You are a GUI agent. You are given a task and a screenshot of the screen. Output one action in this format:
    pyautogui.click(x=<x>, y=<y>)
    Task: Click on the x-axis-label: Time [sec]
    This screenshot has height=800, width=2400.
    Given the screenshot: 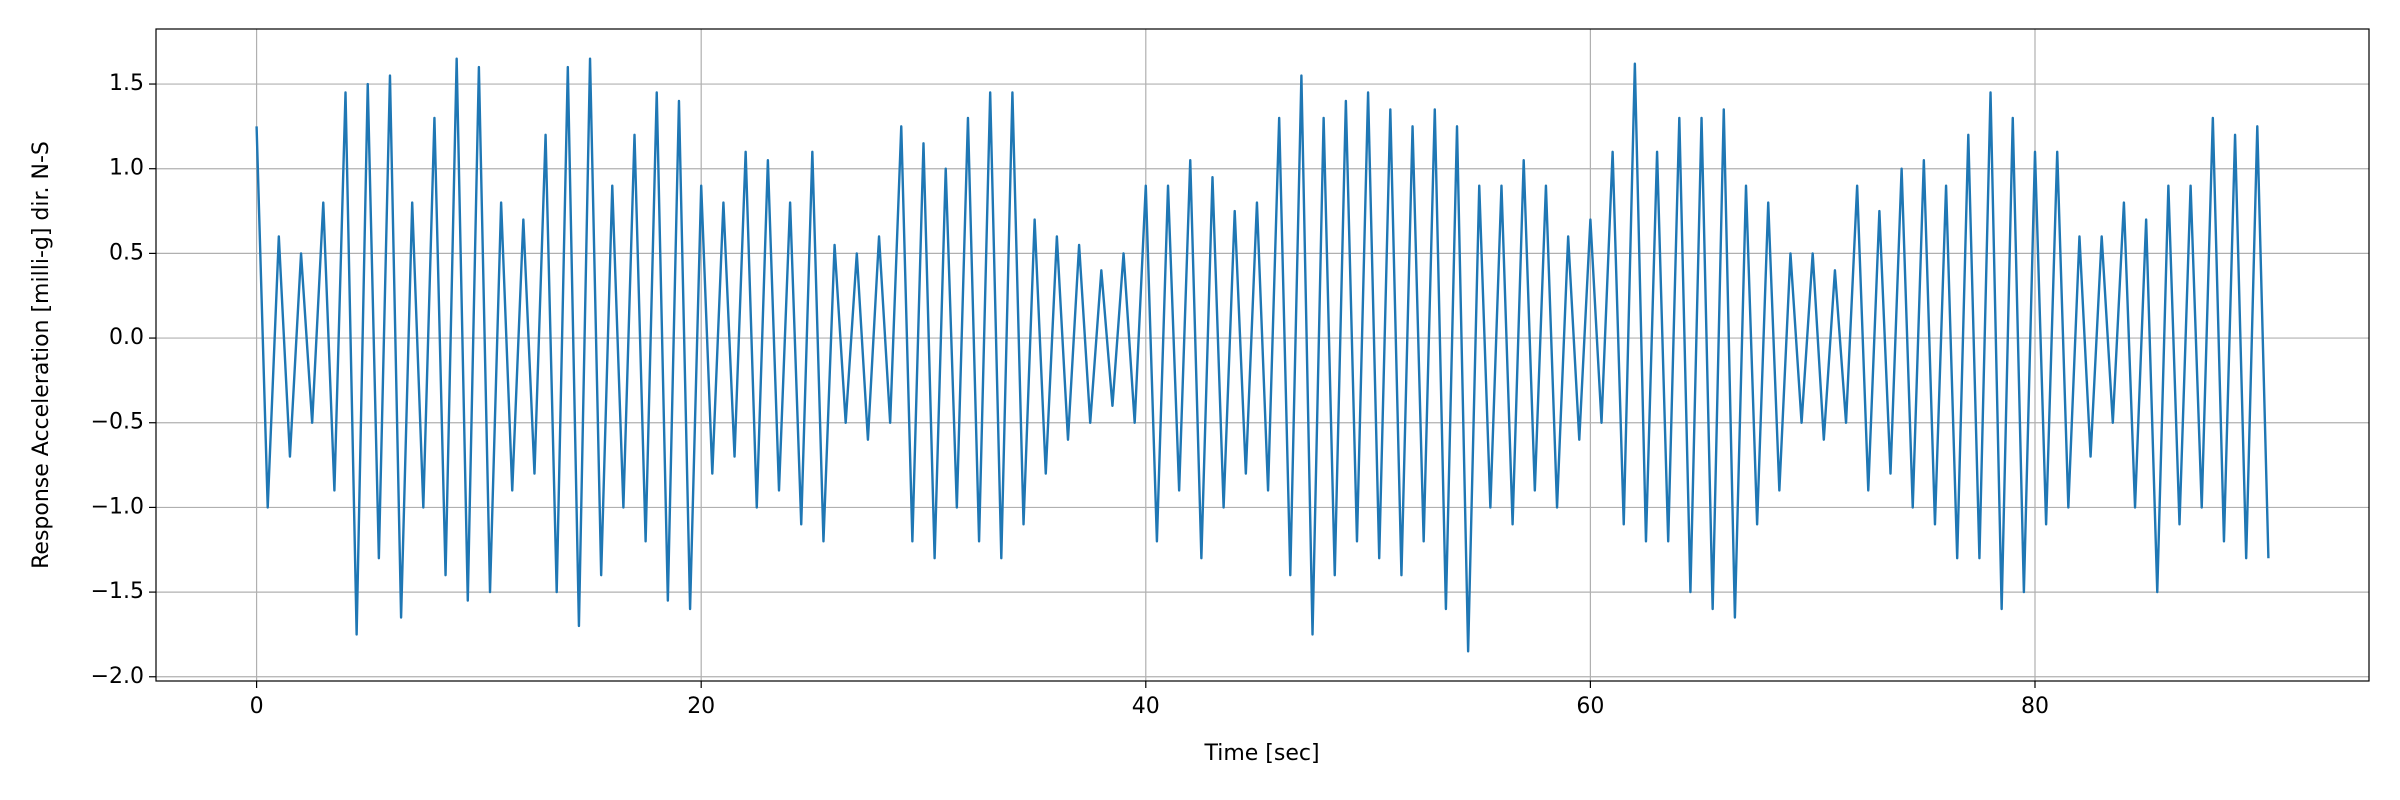 What is the action you would take?
    pyautogui.click(x=1261, y=753)
    